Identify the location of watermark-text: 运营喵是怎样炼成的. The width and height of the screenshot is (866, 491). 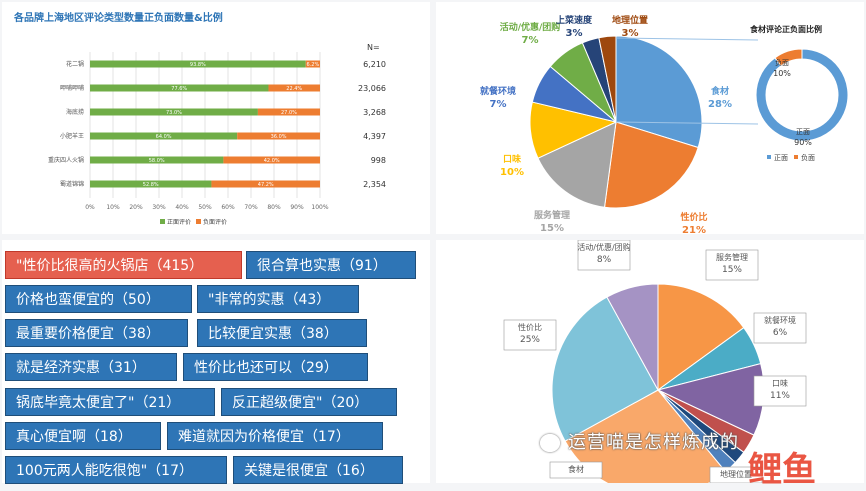
(653, 442).